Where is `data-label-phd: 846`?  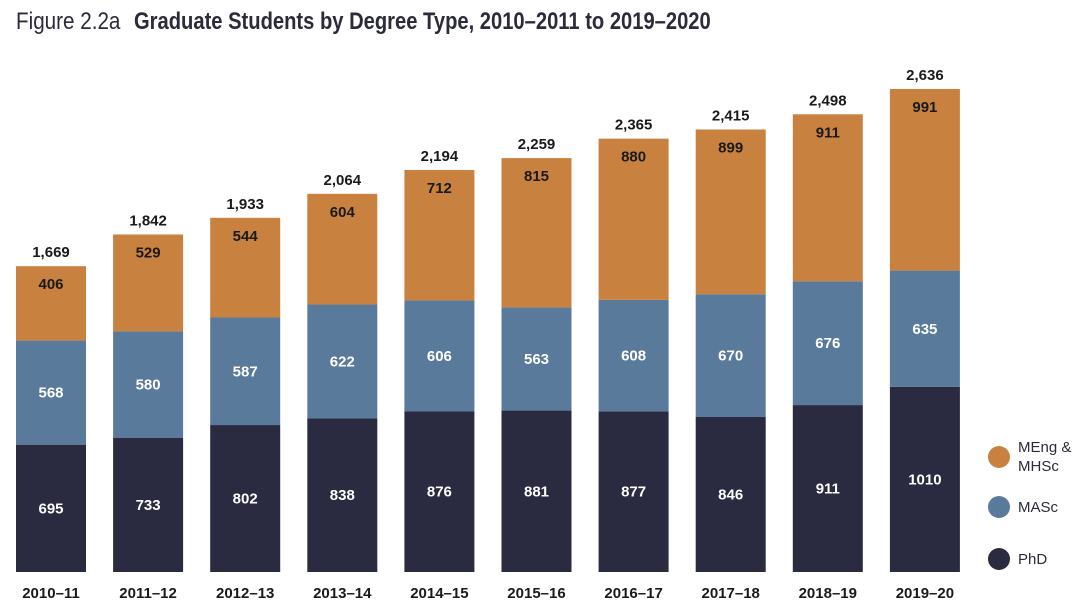
data-label-phd: 846 is located at coordinates (730, 494).